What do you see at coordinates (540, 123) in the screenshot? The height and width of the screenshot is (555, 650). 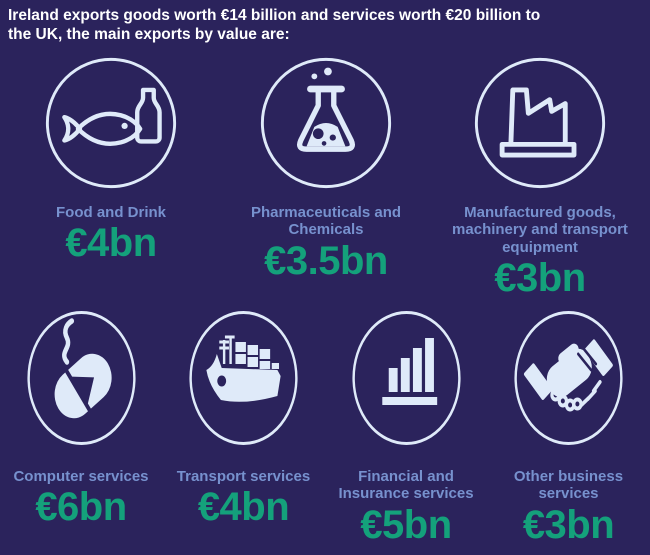 I see `factory-icon` at bounding box center [540, 123].